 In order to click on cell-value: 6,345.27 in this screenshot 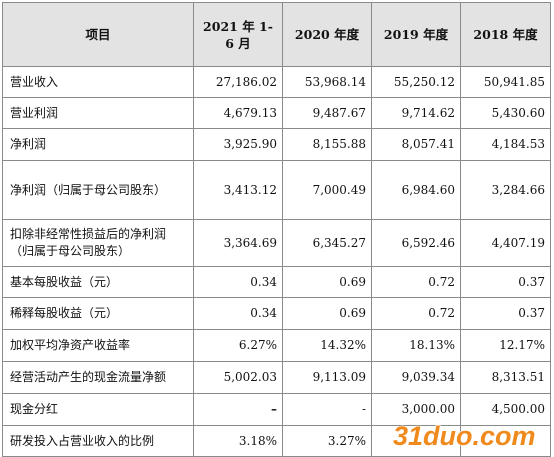, I will do `click(327, 243)`.